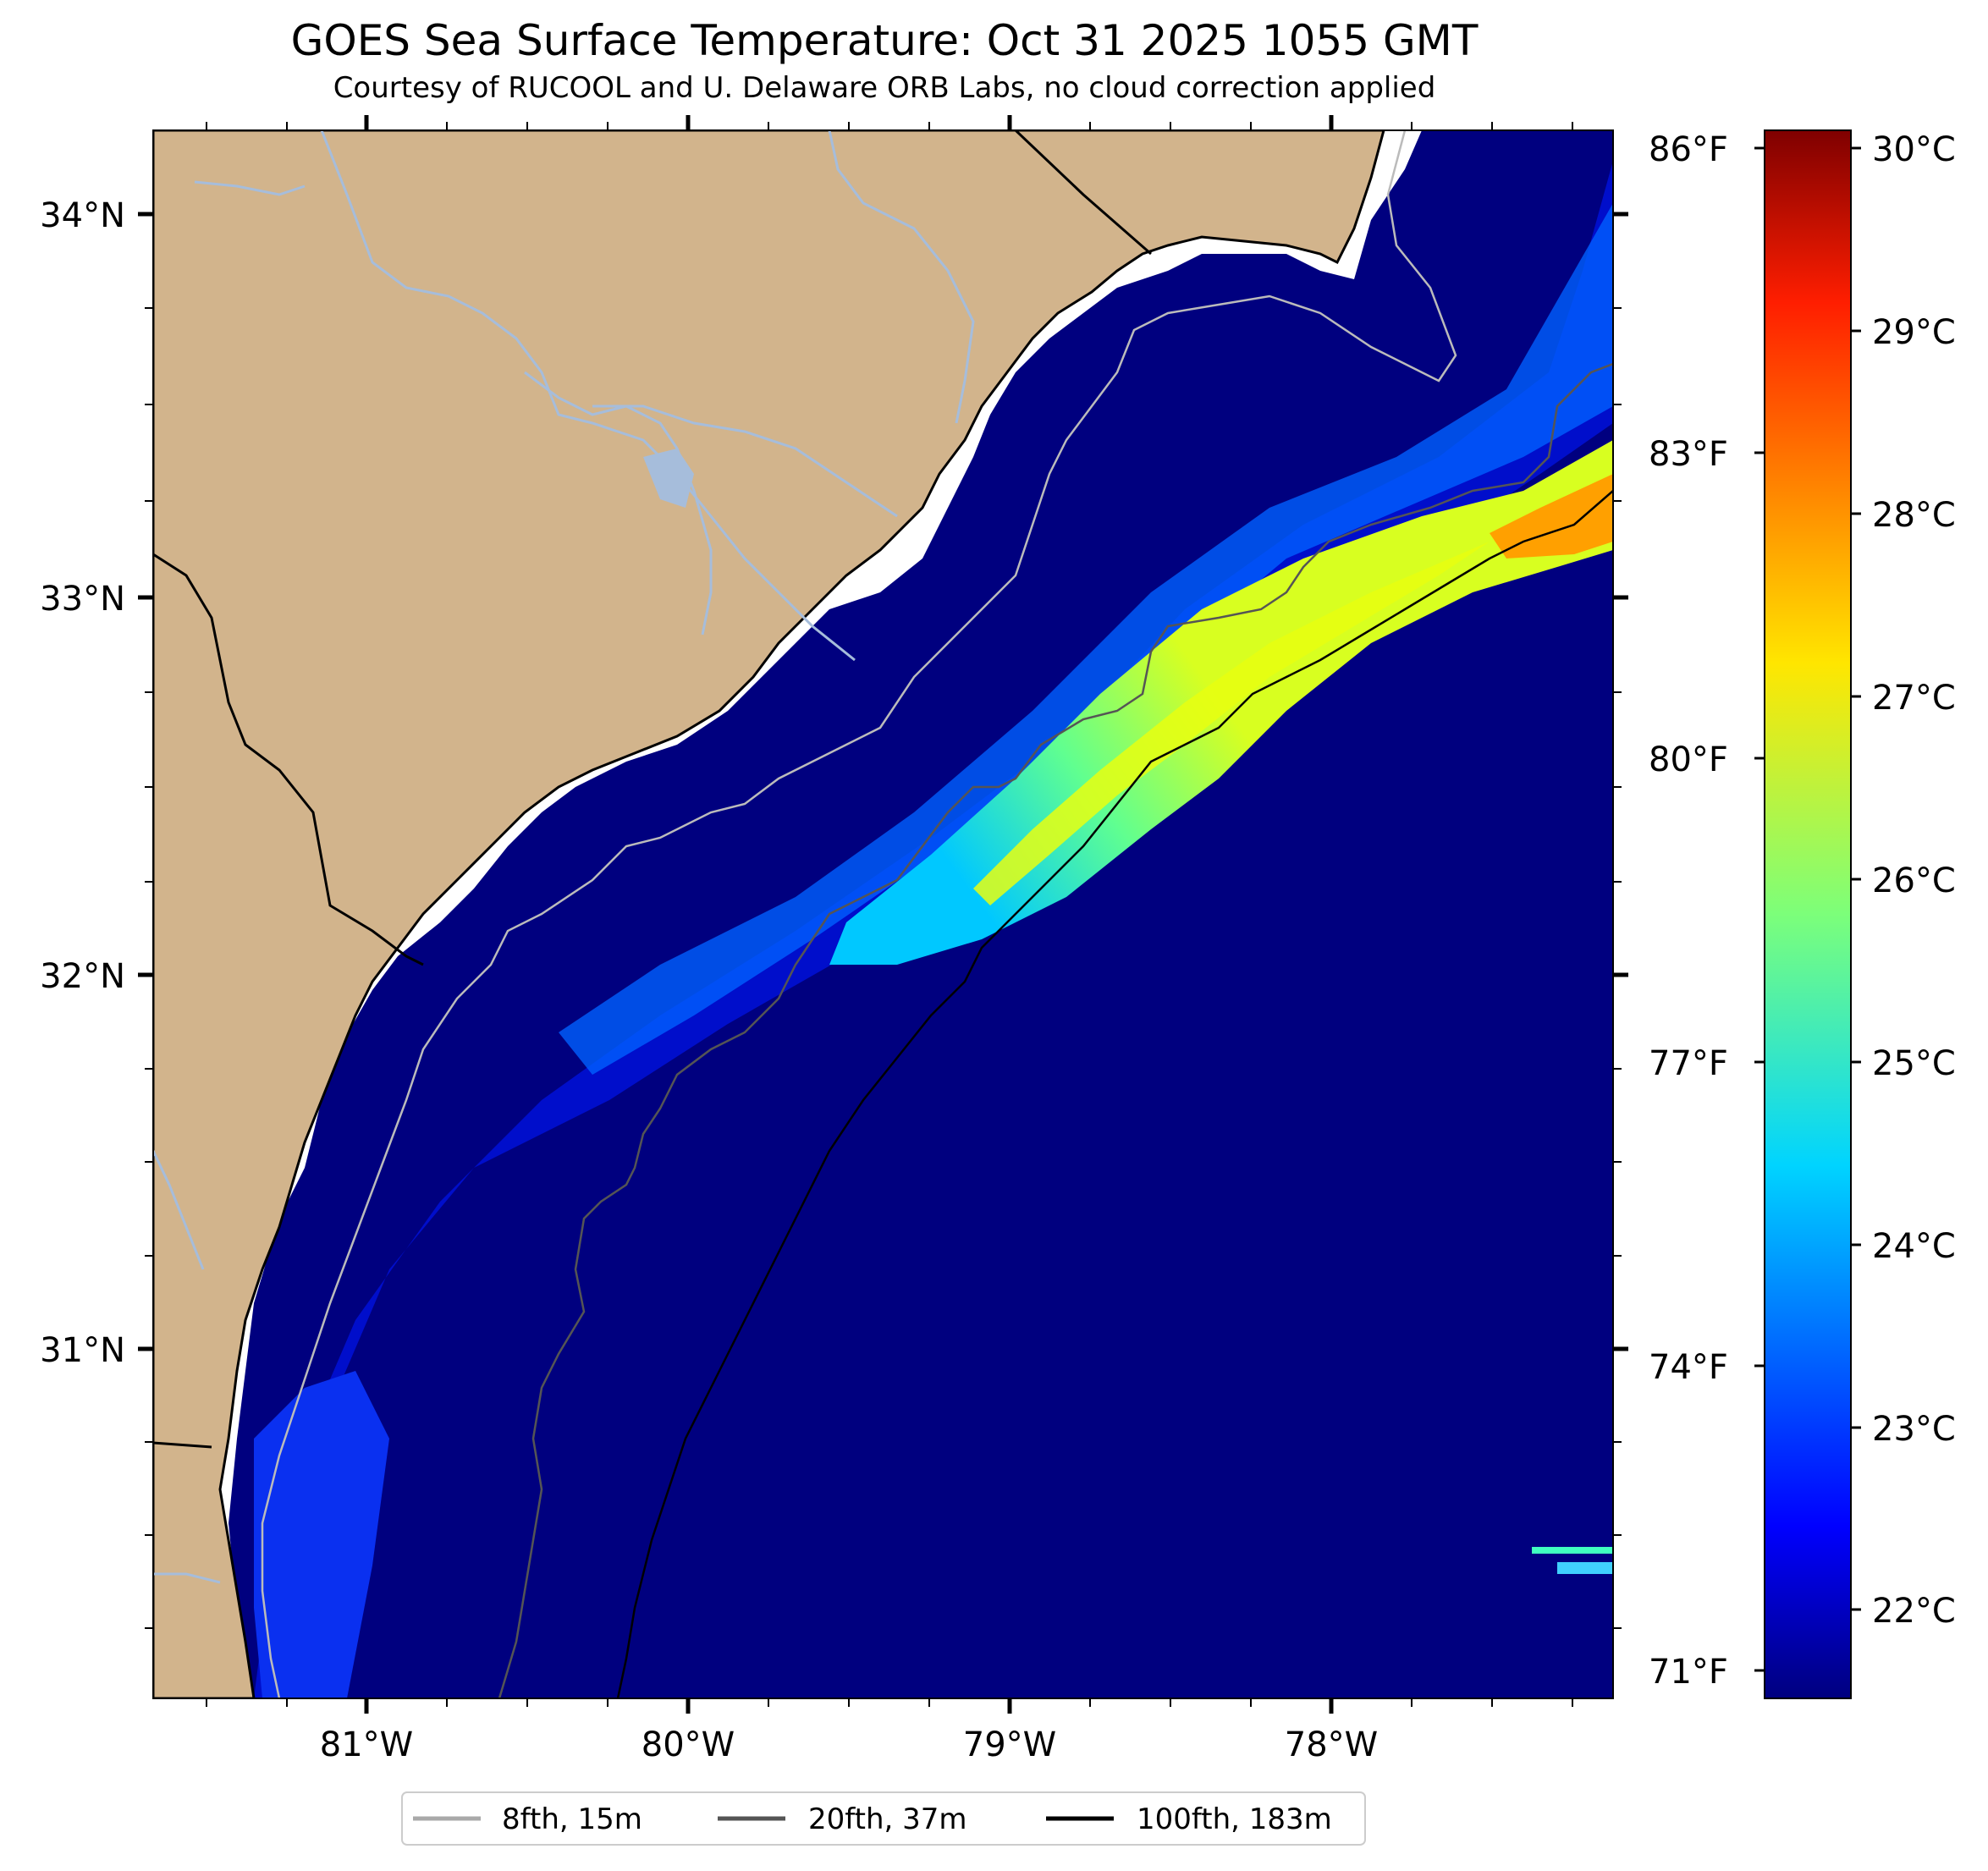 This screenshot has height=1871, width=1988. Describe the element at coordinates (1914, 332) in the screenshot. I see `colorbar-label: 29°C` at that location.